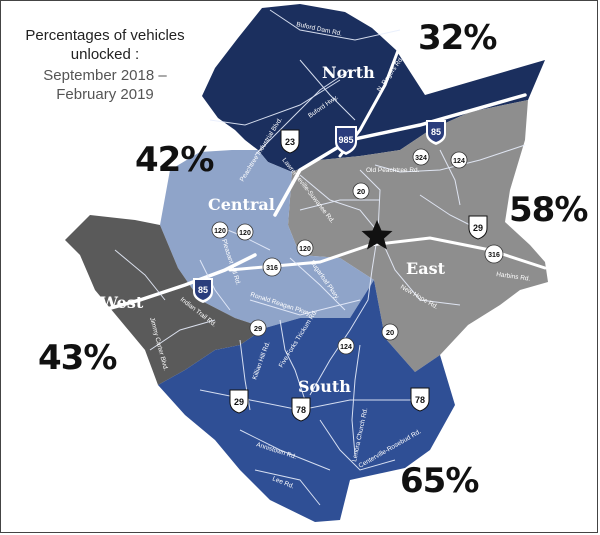 Image resolution: width=600 pixels, height=535 pixels. What do you see at coordinates (105, 94) in the screenshot?
I see `caption-line-4: February 2019` at bounding box center [105, 94].